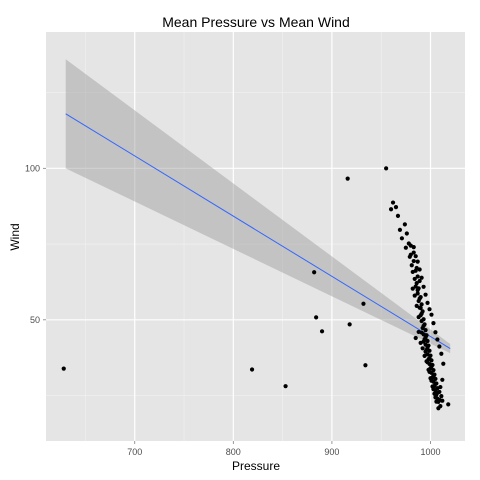 This screenshot has height=480, width=480. Describe the element at coordinates (256, 22) in the screenshot. I see `chart-title: Mean Pressure vs Mean Wind` at that location.